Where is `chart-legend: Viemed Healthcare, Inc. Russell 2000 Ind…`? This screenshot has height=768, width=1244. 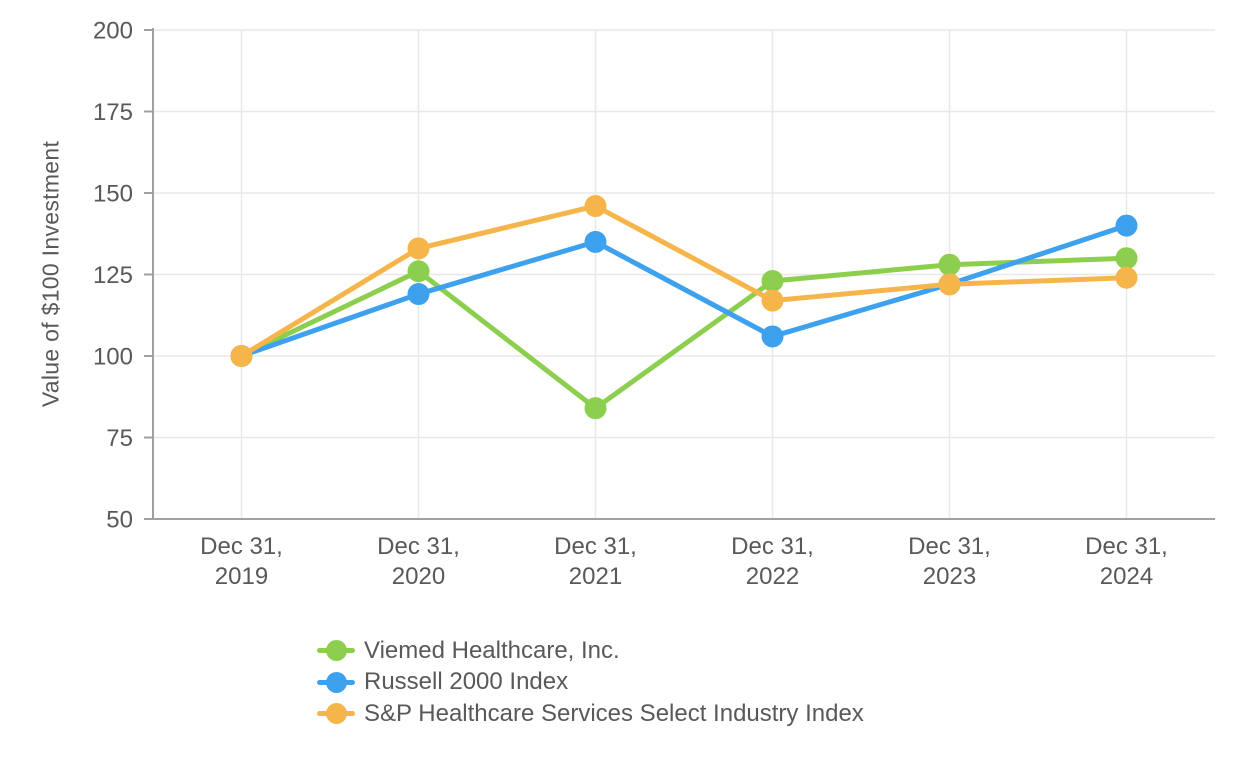 chart-legend: Viemed Healthcare, Inc. Russell 2000 Ind… is located at coordinates (590, 682).